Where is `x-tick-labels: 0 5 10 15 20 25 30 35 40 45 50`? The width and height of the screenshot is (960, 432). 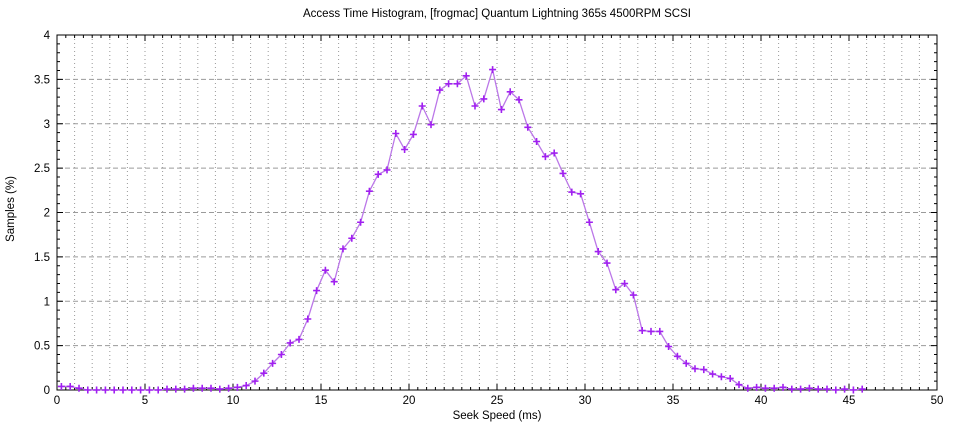
x-tick-labels: 0 5 10 15 20 25 30 35 40 45 50 is located at coordinates (499, 401).